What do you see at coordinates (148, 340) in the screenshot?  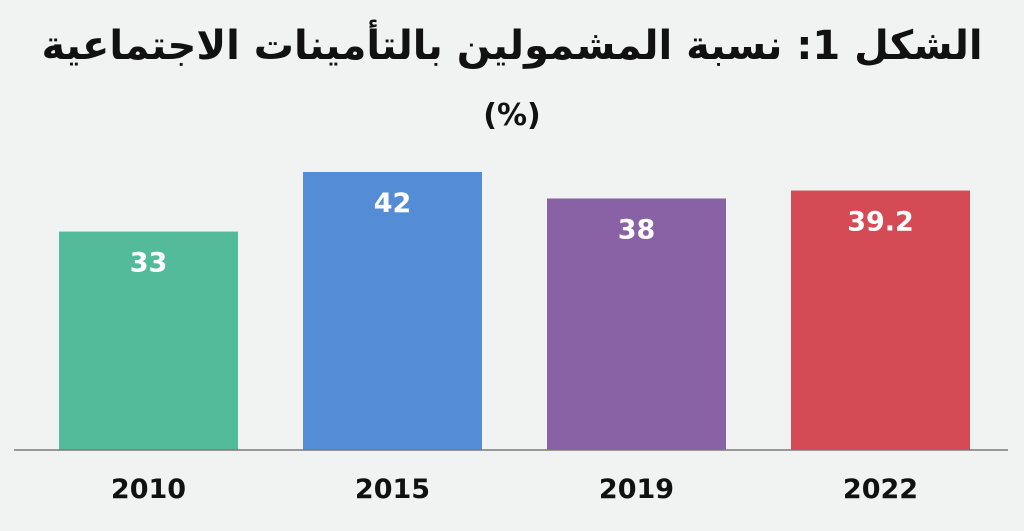 I see `bar-2010` at bounding box center [148, 340].